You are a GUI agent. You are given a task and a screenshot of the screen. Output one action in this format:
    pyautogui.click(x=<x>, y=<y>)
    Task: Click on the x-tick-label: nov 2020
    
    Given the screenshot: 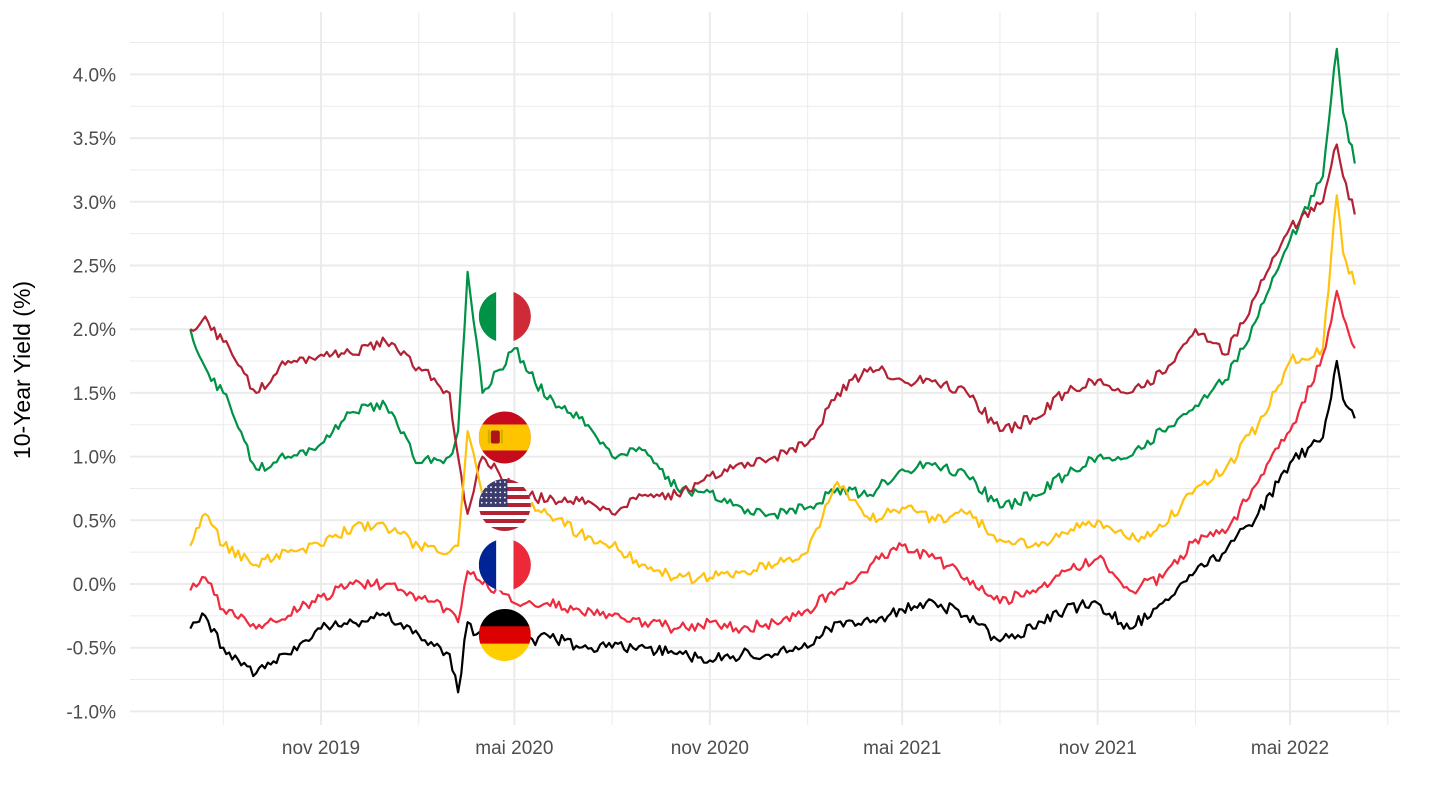 What is the action you would take?
    pyautogui.click(x=710, y=748)
    